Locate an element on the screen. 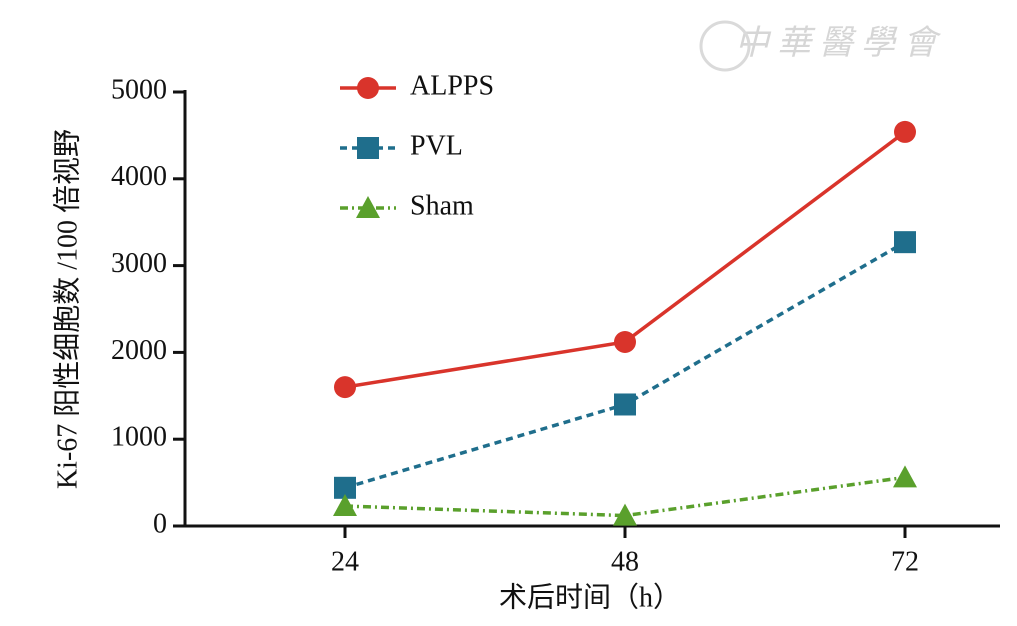  y-axis-label: Ki-67 阳性细胞数 /100 倍视野 is located at coordinates (67, 309).